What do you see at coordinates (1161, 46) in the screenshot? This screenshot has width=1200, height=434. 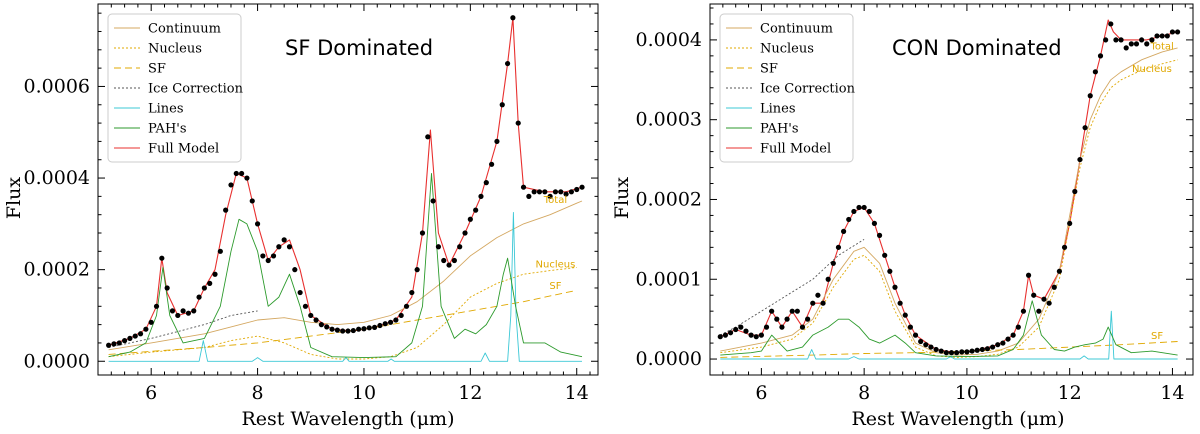 I see `annotation-label: Total` at bounding box center [1161, 46].